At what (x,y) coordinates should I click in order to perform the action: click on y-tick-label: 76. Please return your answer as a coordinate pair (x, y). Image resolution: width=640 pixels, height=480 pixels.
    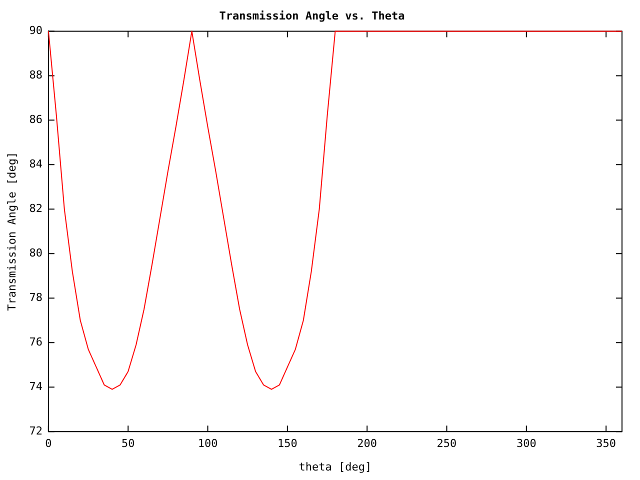
    Looking at the image, I should click on (35, 341).